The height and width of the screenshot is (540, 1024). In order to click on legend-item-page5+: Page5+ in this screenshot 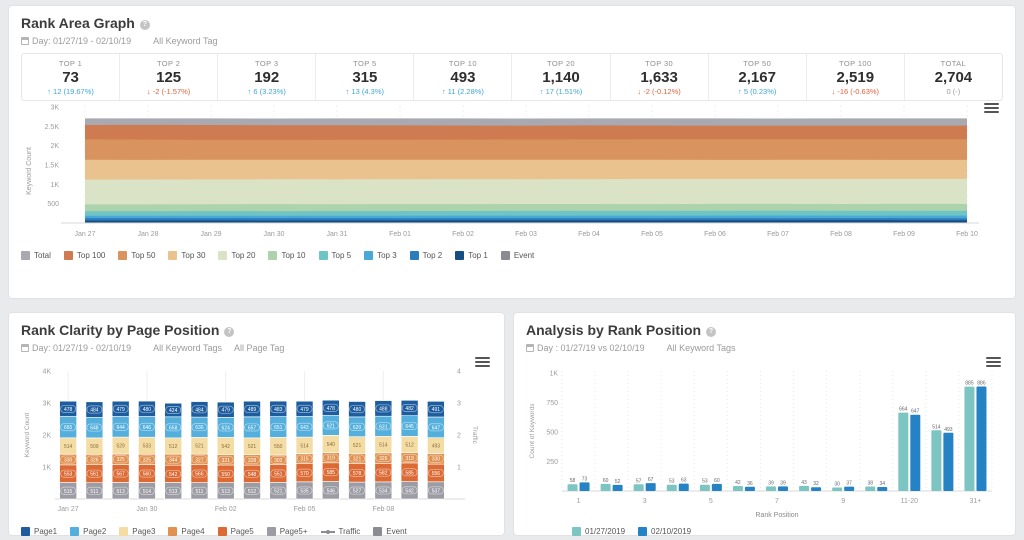, I will do `click(287, 531)`.